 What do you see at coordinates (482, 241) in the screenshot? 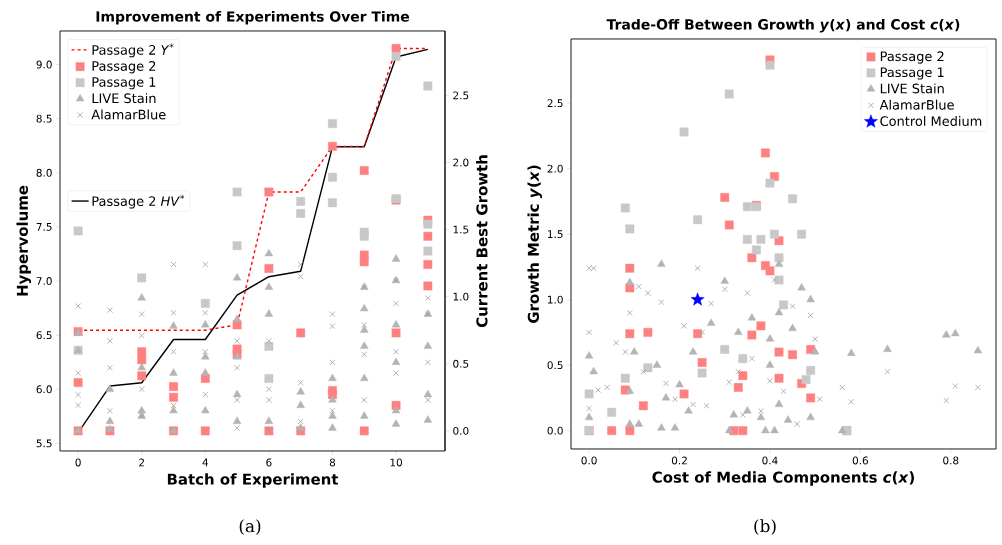
I see `y2-axis-title: Current Best Growth` at bounding box center [482, 241].